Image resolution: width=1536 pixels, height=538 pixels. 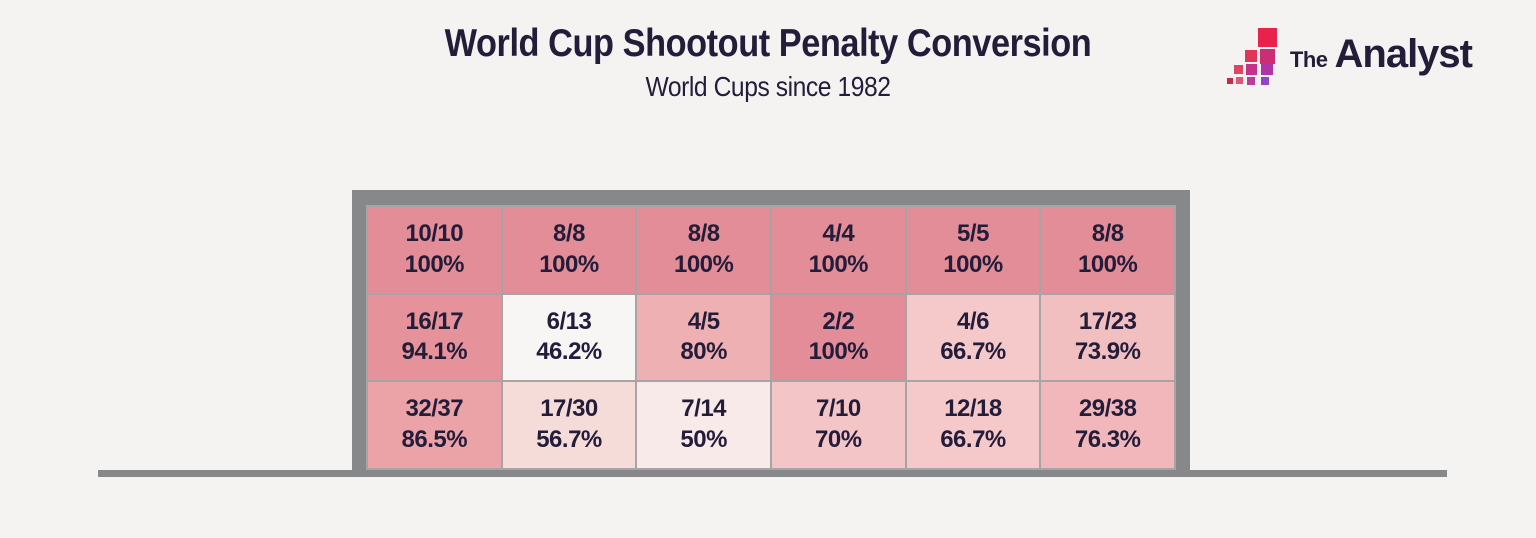 I want to click on goal-cell-r1c0: 16/17 94.1%, so click(x=434, y=337).